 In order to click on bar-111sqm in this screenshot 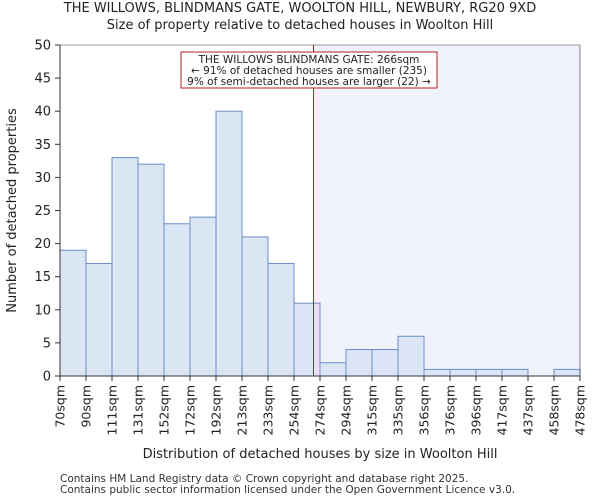, I will do `click(125, 267)`.